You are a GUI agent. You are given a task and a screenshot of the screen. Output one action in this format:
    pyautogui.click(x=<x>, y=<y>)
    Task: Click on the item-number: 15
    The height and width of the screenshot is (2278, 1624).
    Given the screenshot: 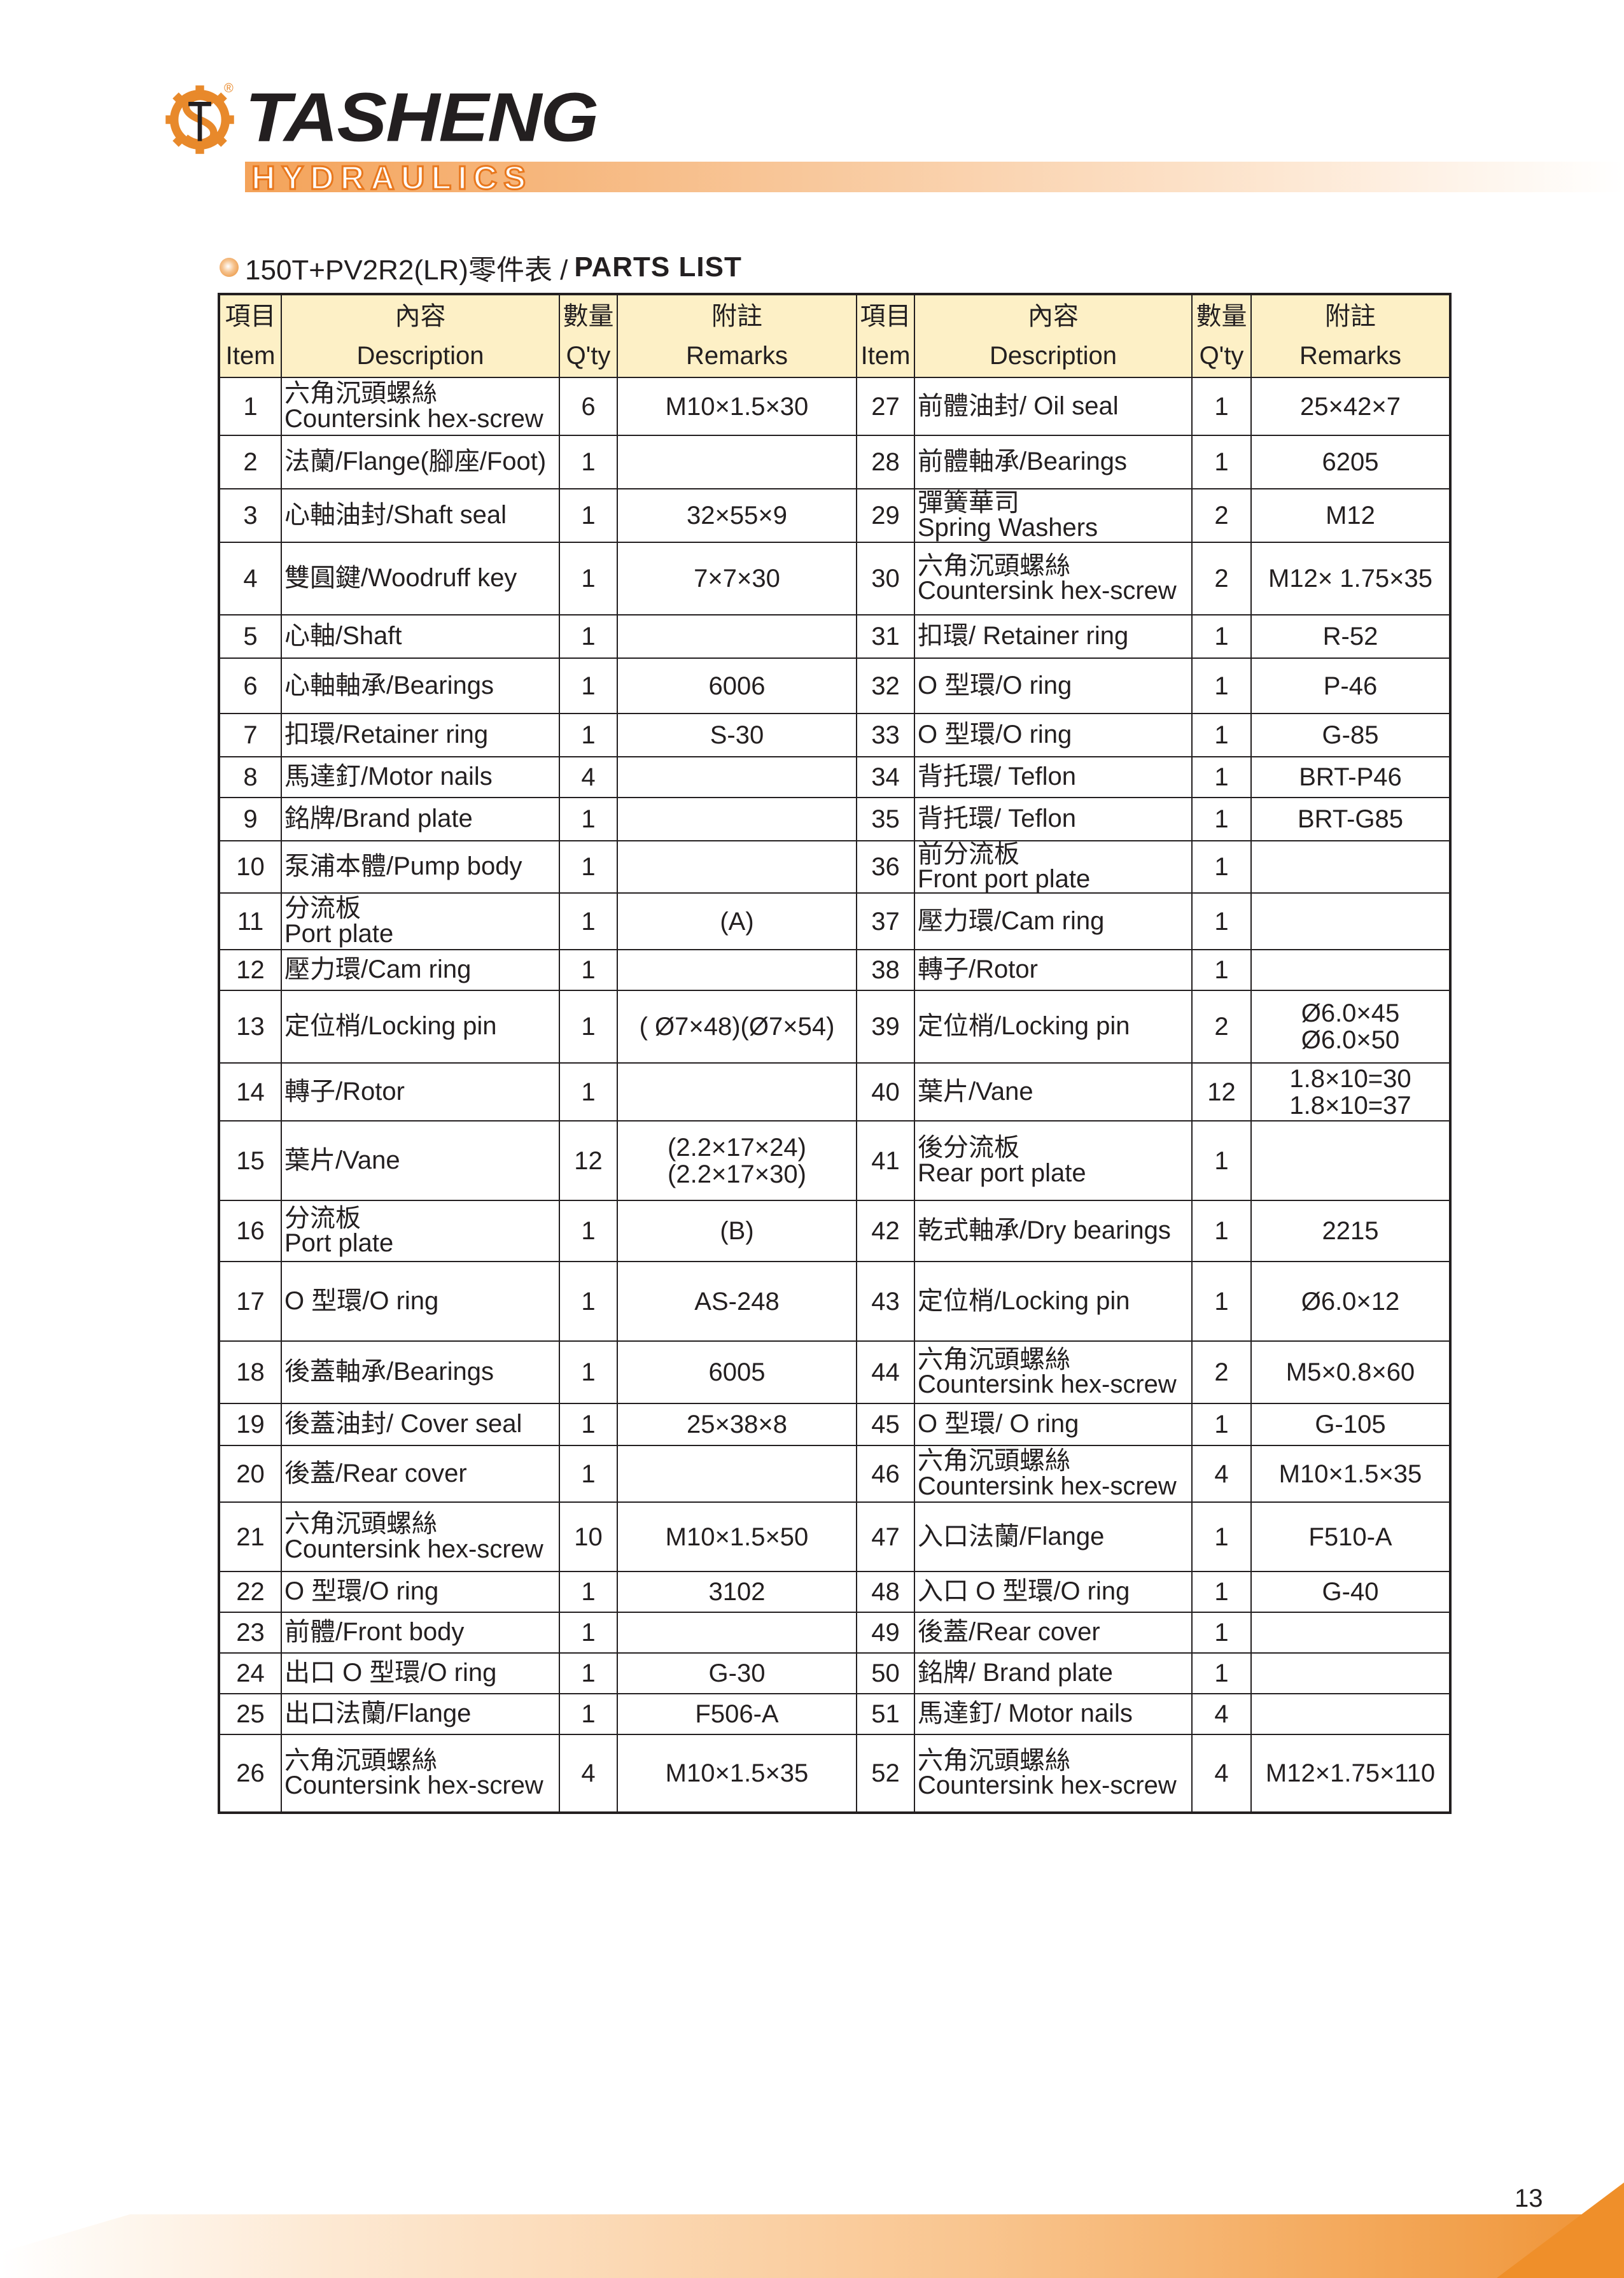 What is the action you would take?
    pyautogui.click(x=250, y=1160)
    